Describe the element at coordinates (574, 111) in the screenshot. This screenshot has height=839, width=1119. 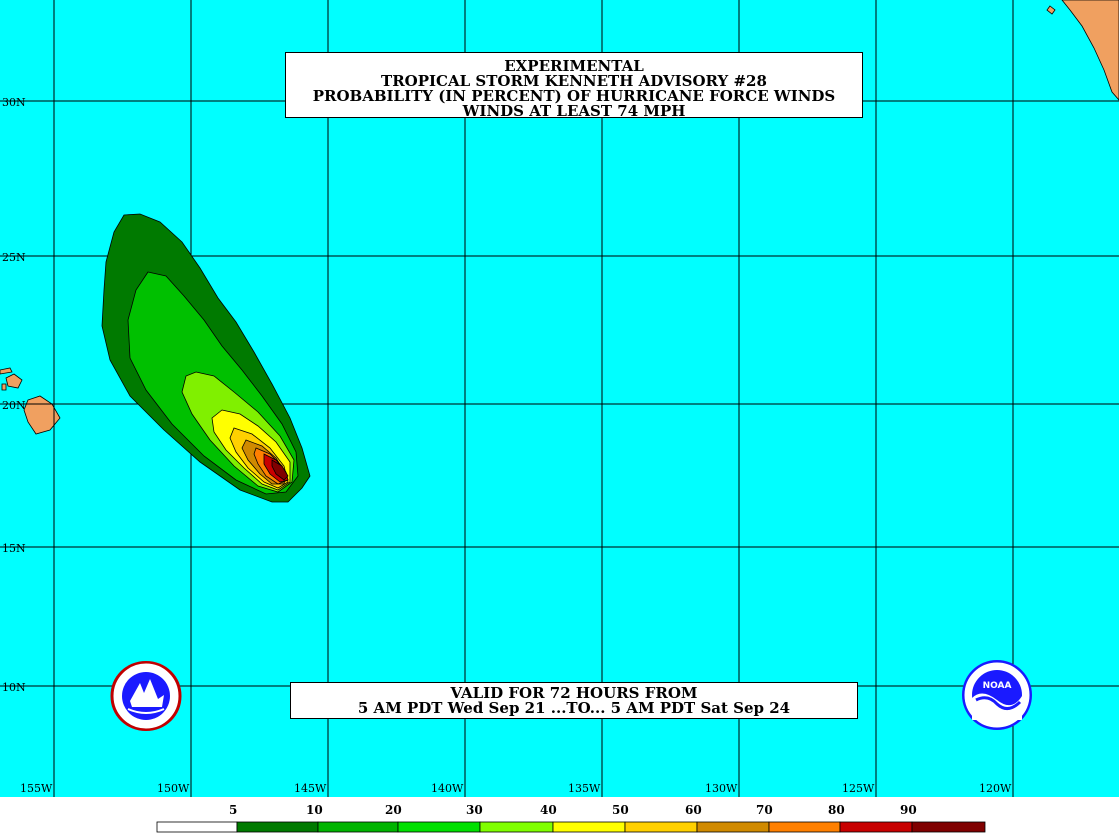
I see `title-line-4: WINDS AT LEAST 74 MPH` at that location.